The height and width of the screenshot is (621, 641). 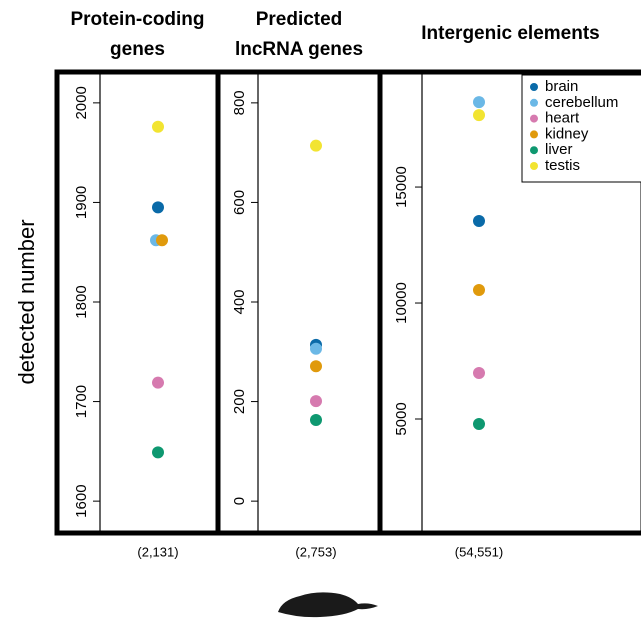 What do you see at coordinates (81, 301) in the screenshot?
I see `y-tick-label: 1800` at bounding box center [81, 301].